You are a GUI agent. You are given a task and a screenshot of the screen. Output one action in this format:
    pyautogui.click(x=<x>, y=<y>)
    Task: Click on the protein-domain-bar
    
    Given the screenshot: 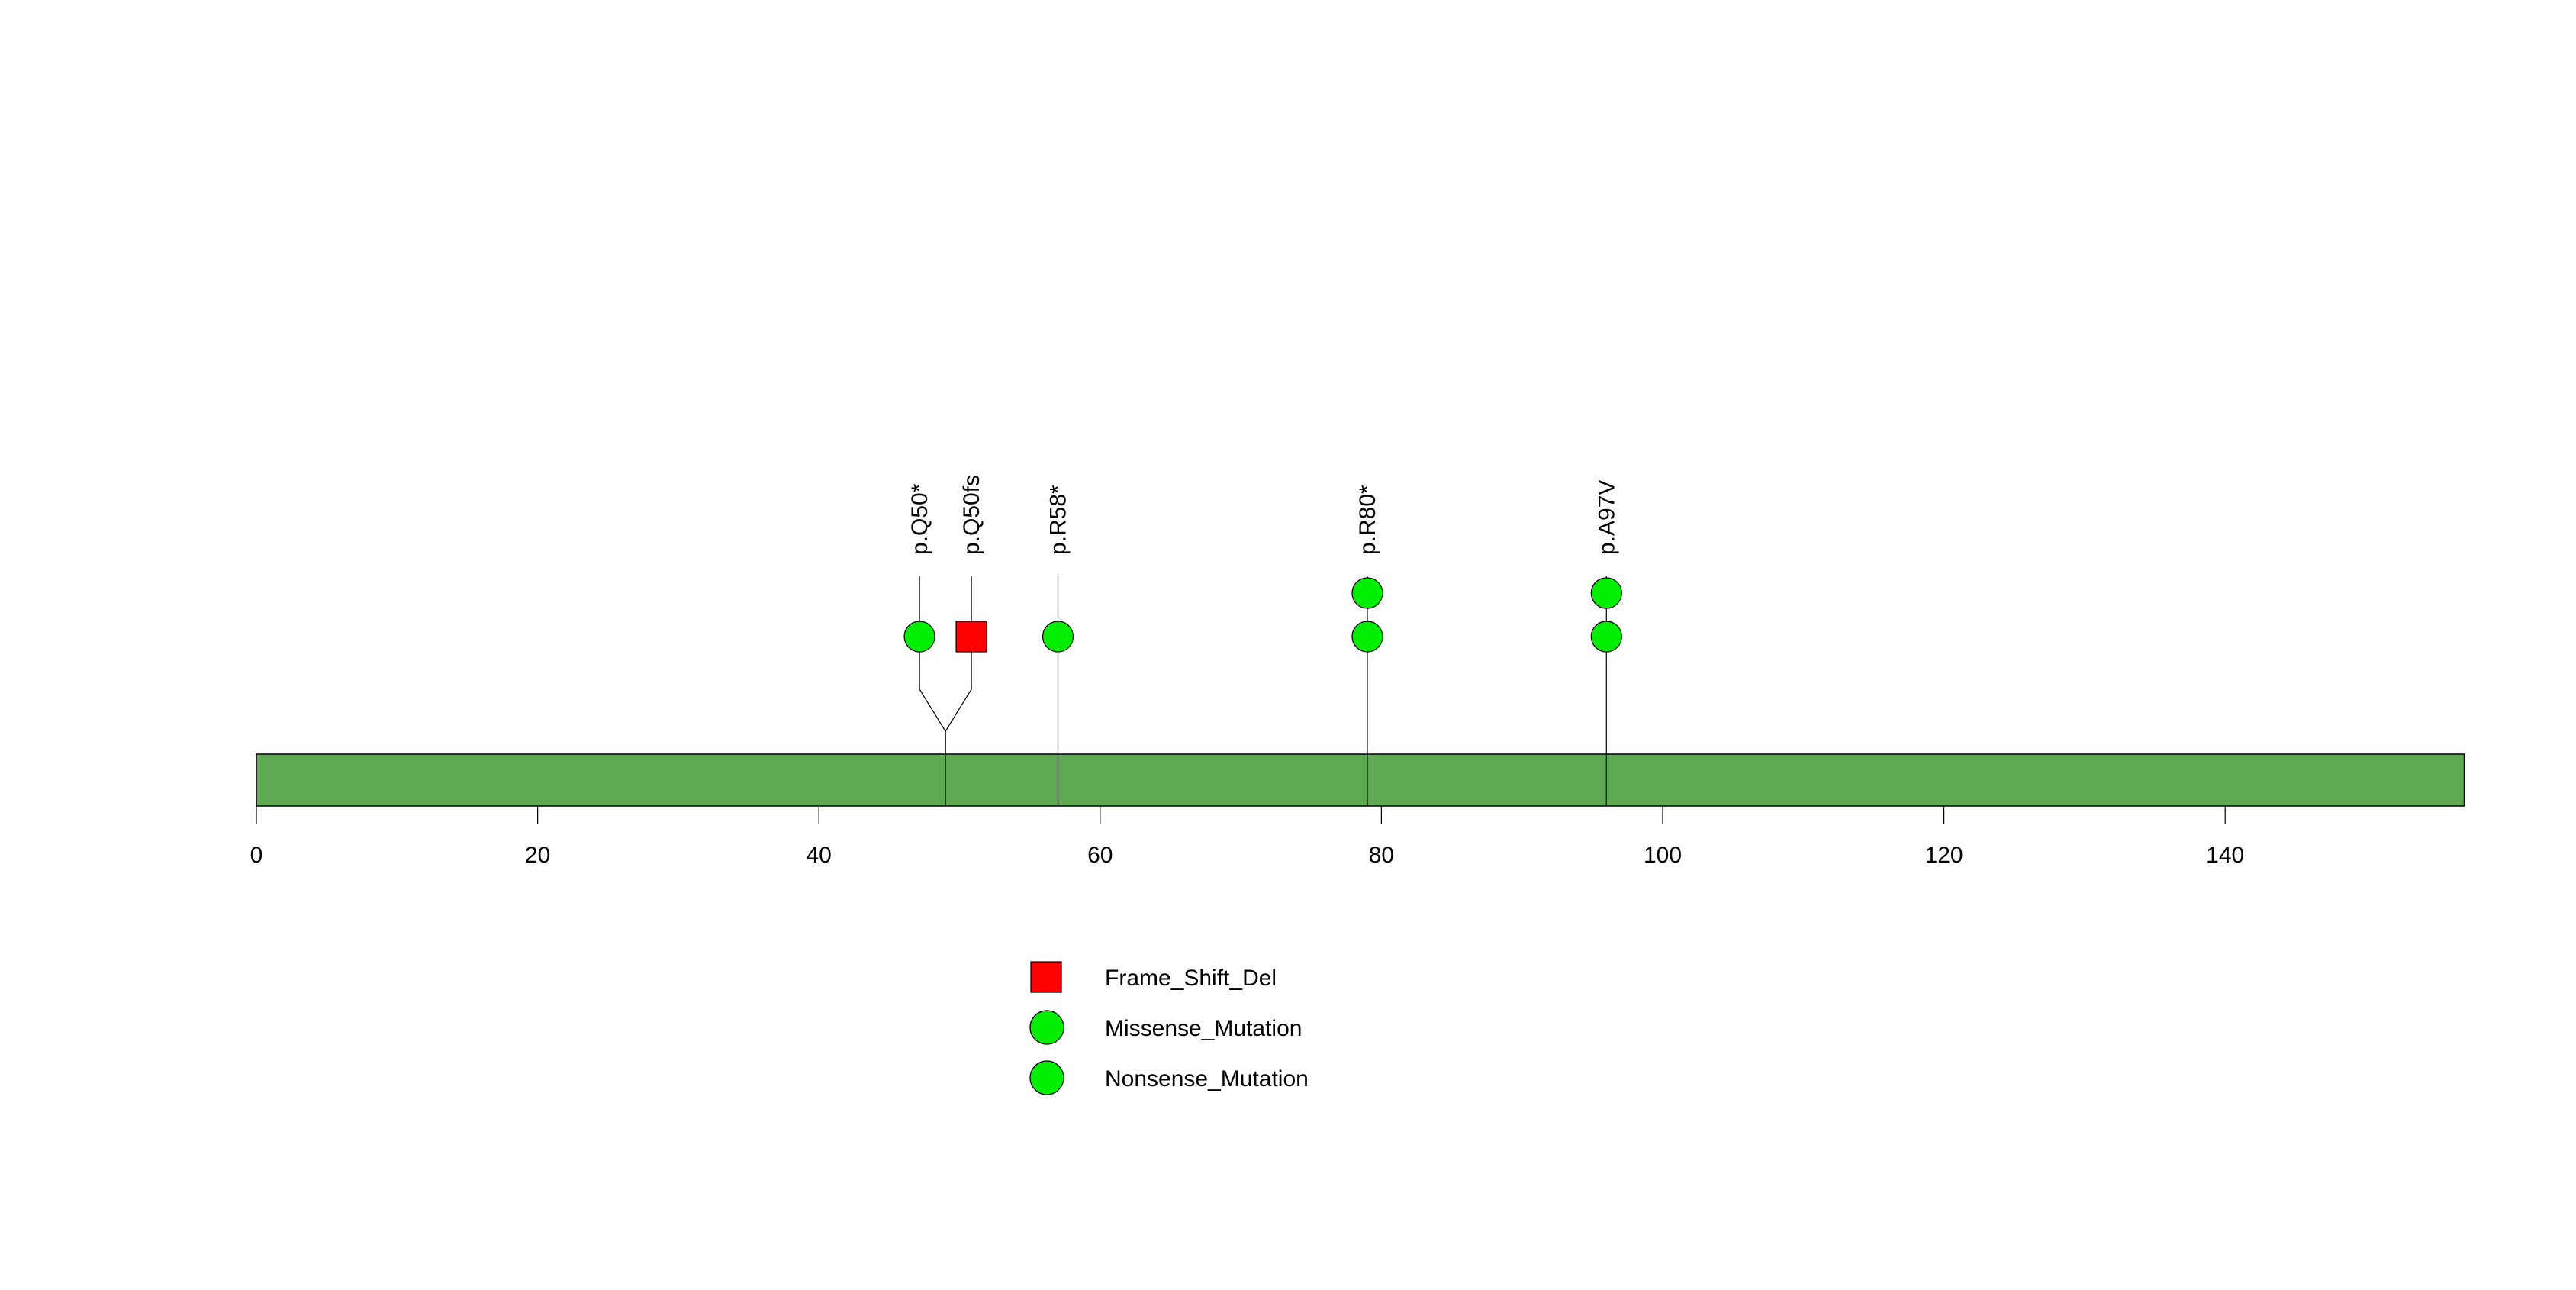 What is the action you would take?
    pyautogui.click(x=1360, y=780)
    